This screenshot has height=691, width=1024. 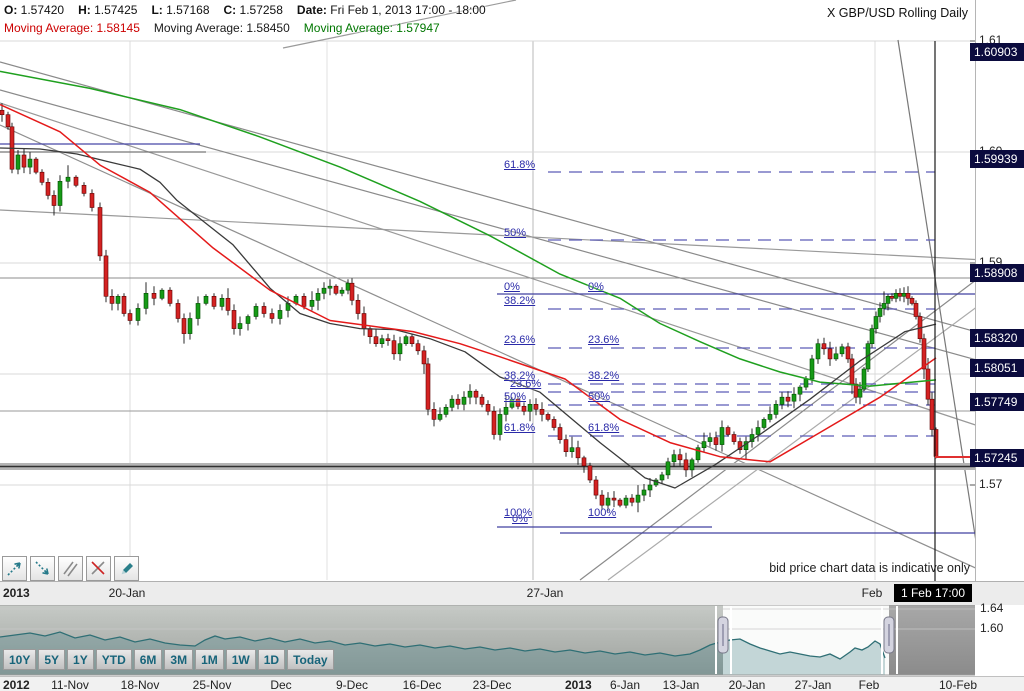 I want to click on fib-level-label: 100%, so click(x=518, y=513).